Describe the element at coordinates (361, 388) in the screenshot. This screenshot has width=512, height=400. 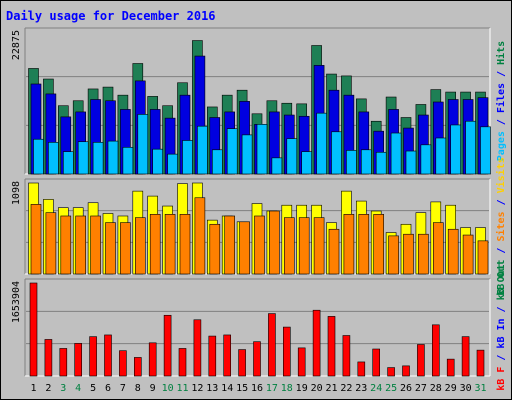
I see `x-tick-label-day-23: 23` at that location.